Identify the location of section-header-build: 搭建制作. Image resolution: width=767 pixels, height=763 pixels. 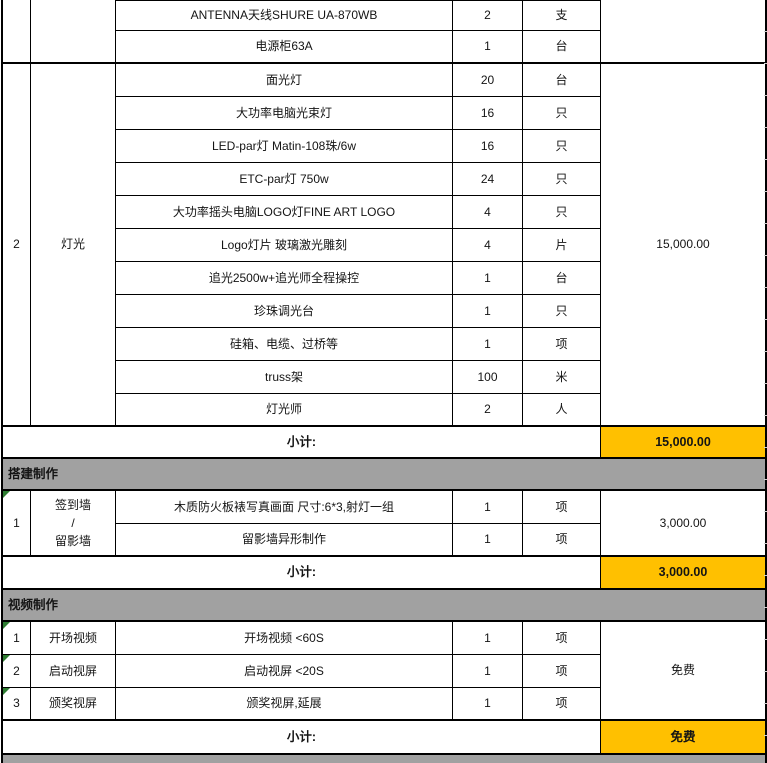
(384, 475).